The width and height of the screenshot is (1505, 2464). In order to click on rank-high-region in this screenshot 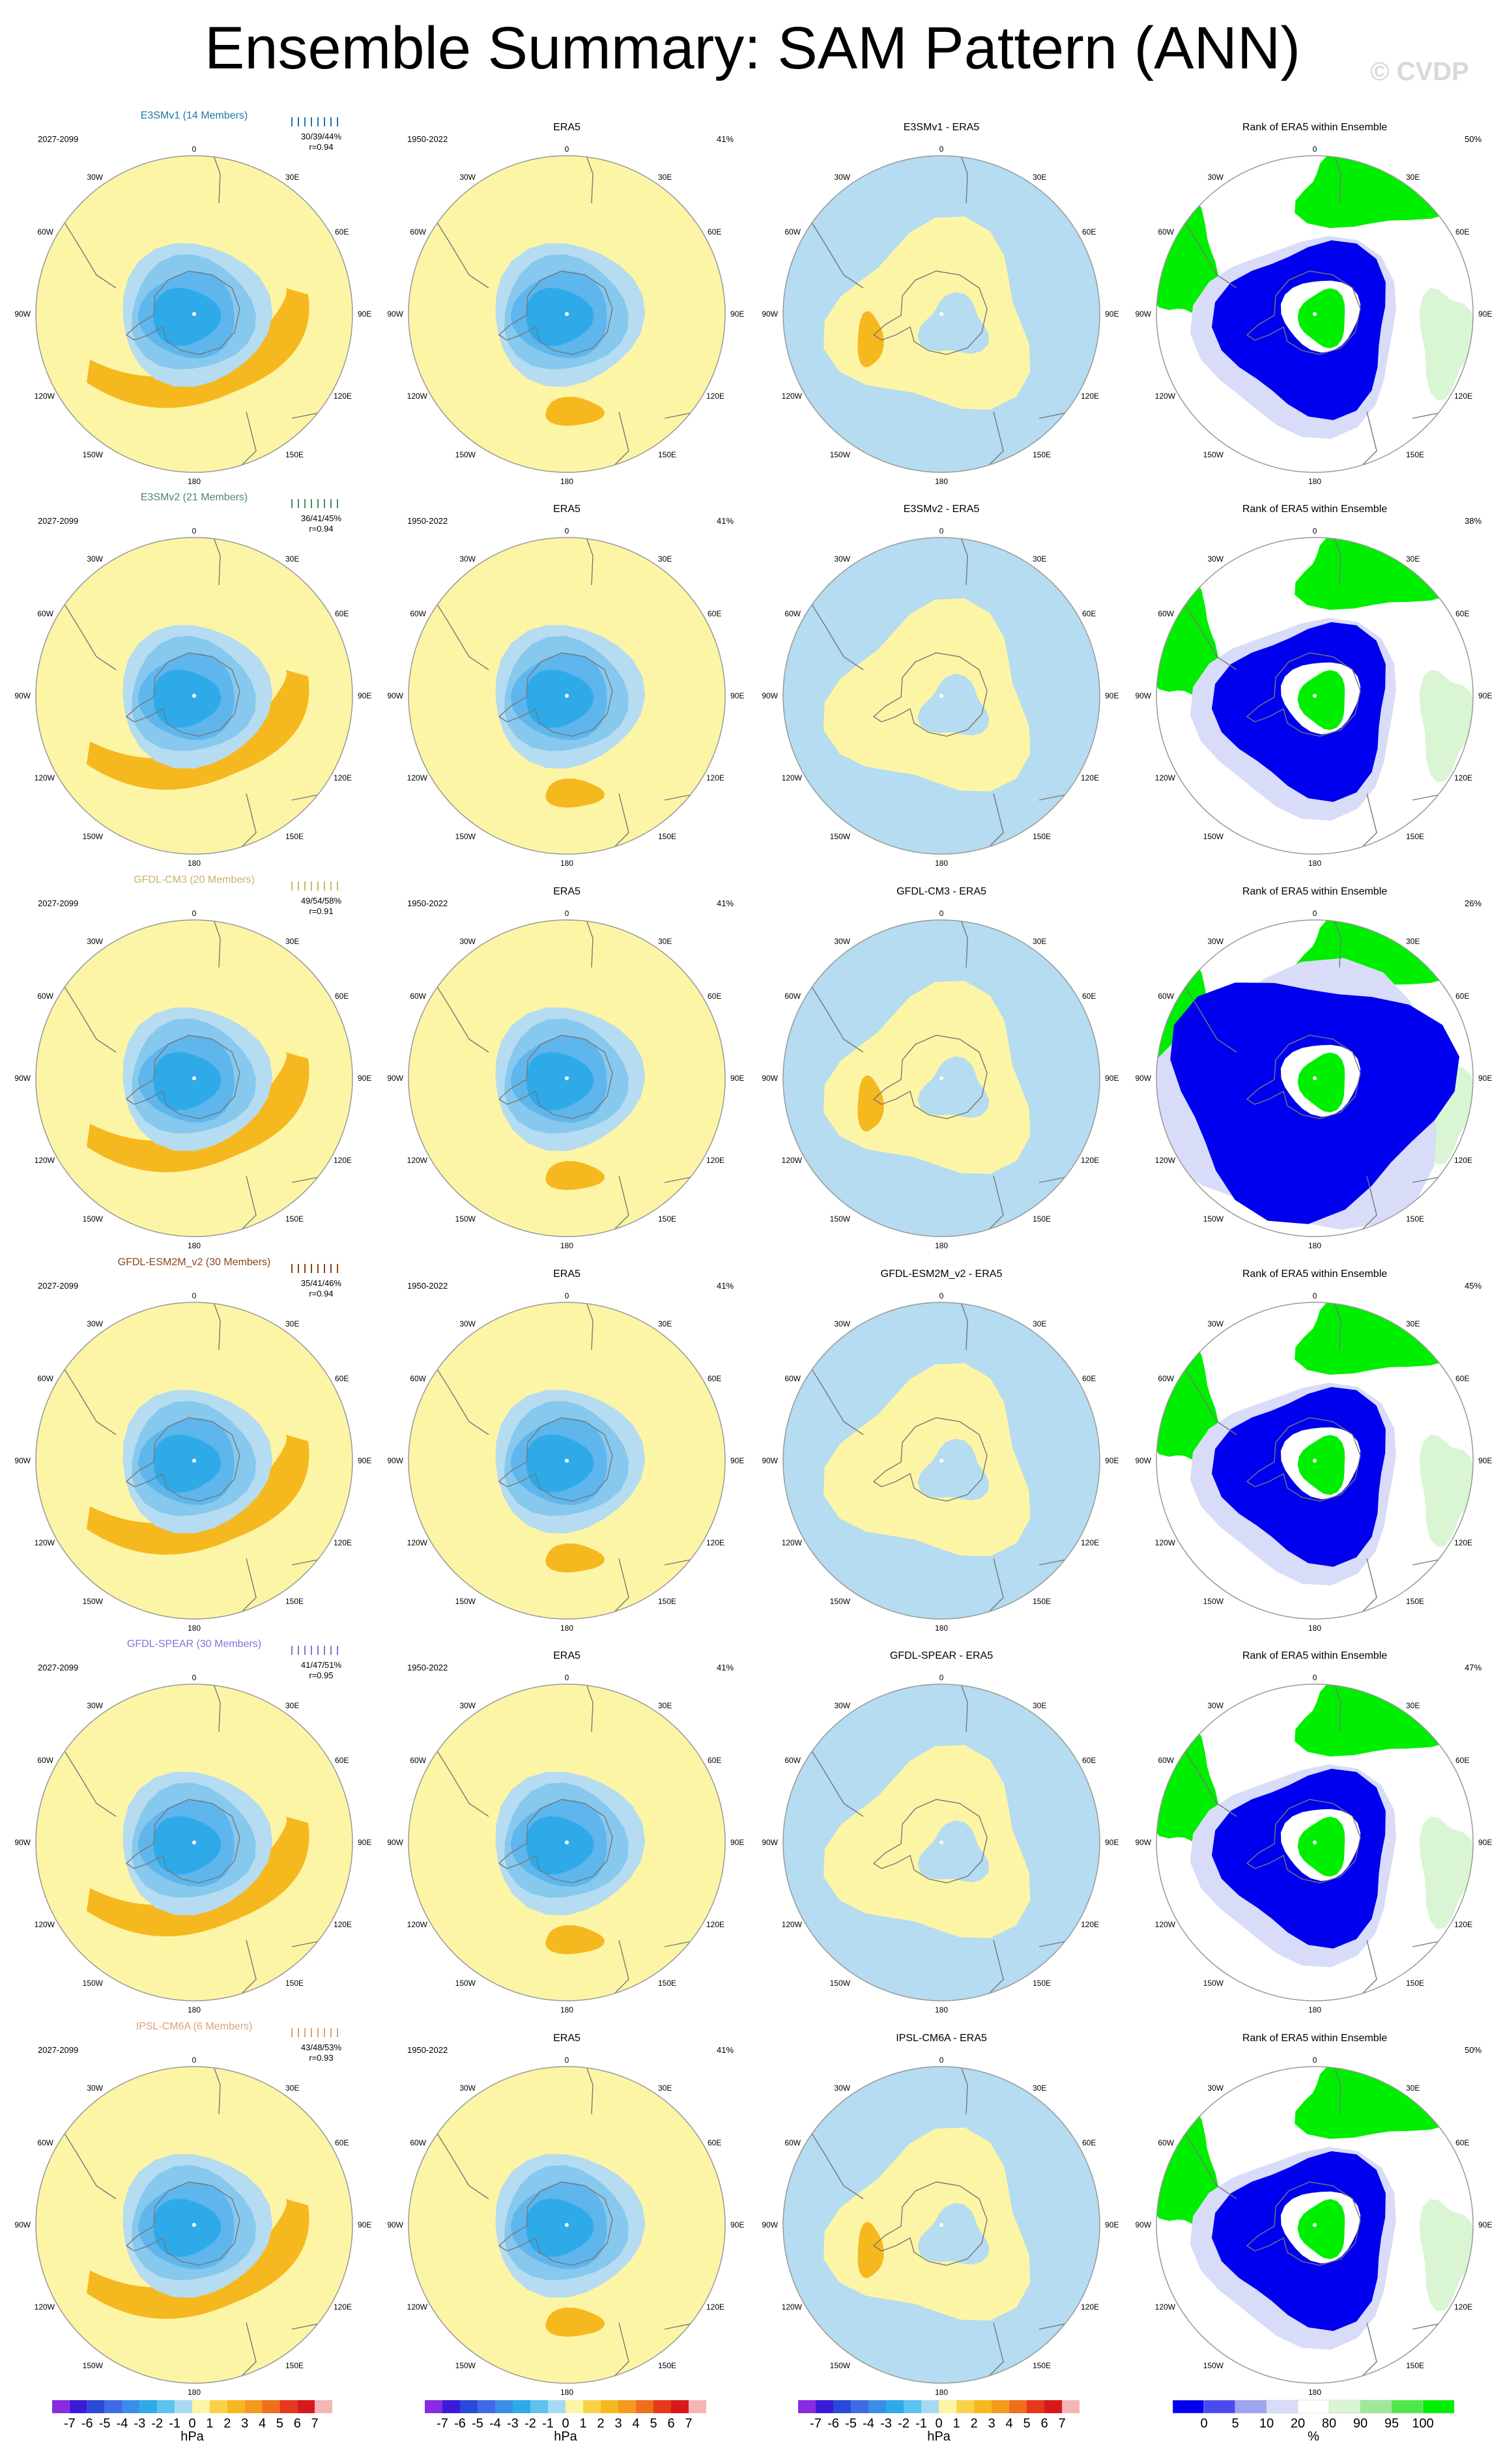, I will do `click(1379, 1720)`.